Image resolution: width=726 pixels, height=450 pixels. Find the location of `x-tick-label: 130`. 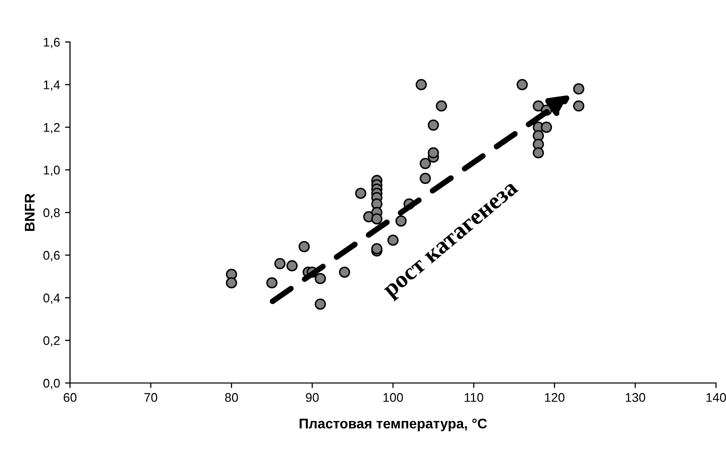

x-tick-label: 130 is located at coordinates (636, 397).